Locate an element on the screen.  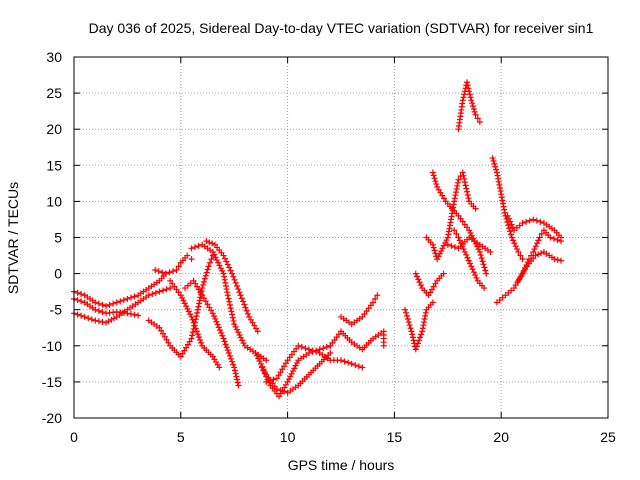
y-tick-label: 10 is located at coordinates (54, 201).